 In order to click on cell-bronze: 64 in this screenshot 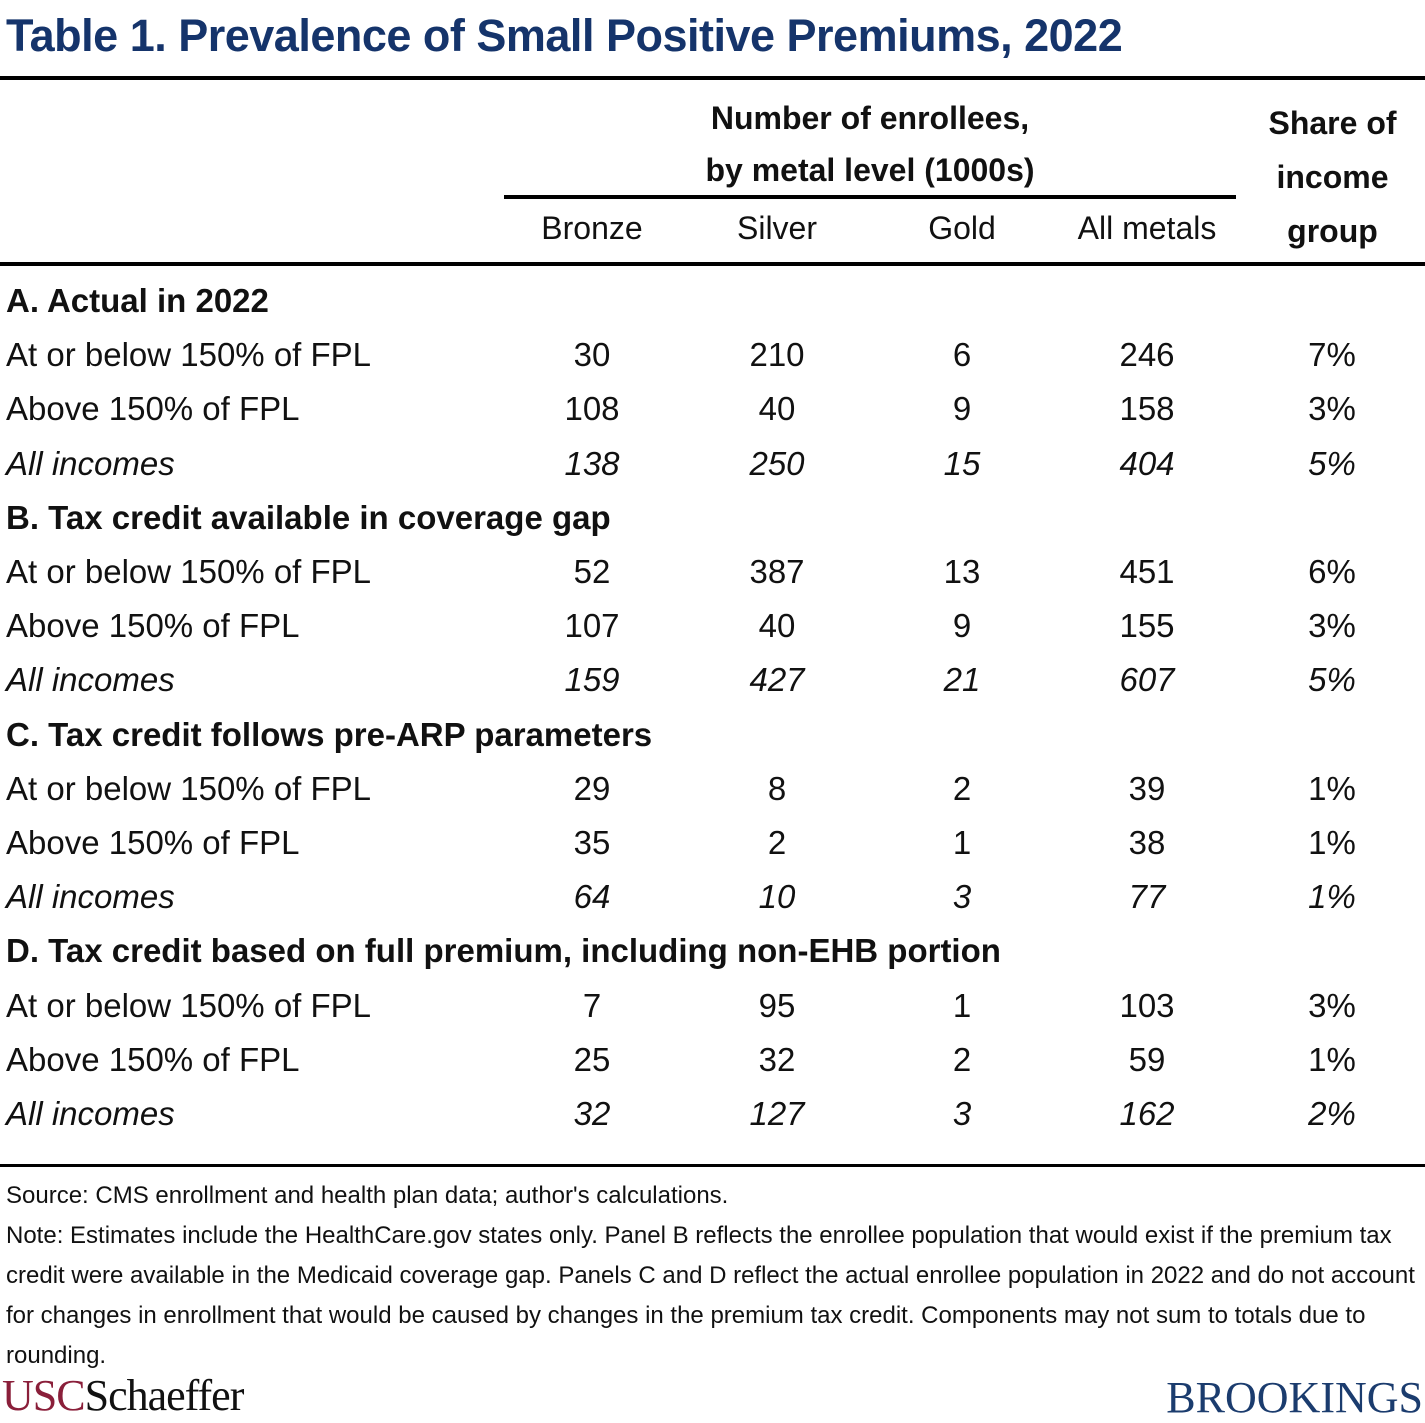, I will do `click(592, 897)`.